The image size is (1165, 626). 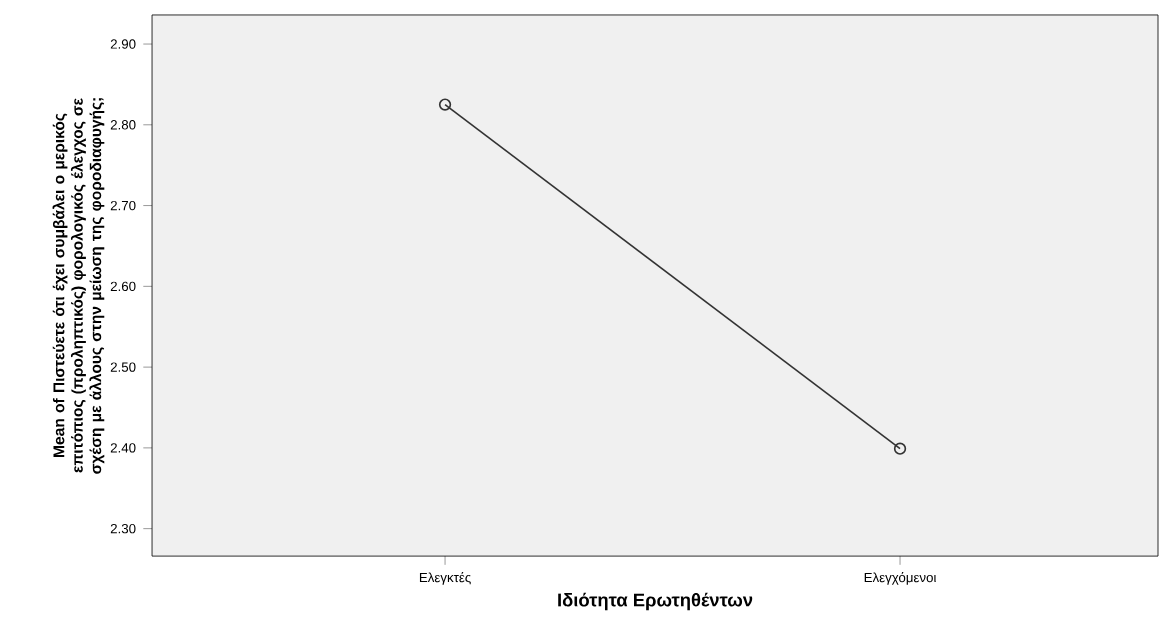 I want to click on y-tick-label: 2.30, so click(x=123, y=528).